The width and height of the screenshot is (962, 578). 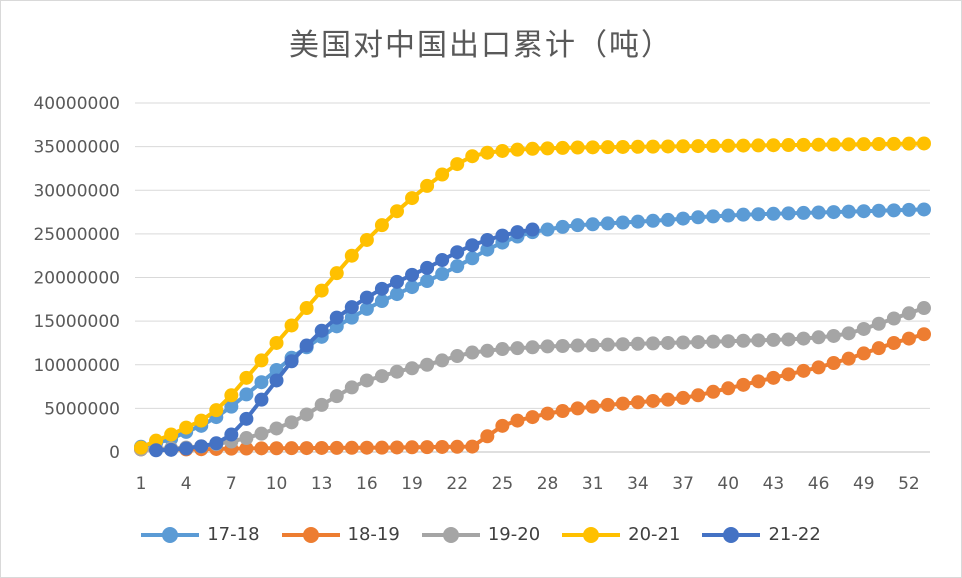 What do you see at coordinates (514, 534) in the screenshot?
I see `legend-label: 19-20` at bounding box center [514, 534].